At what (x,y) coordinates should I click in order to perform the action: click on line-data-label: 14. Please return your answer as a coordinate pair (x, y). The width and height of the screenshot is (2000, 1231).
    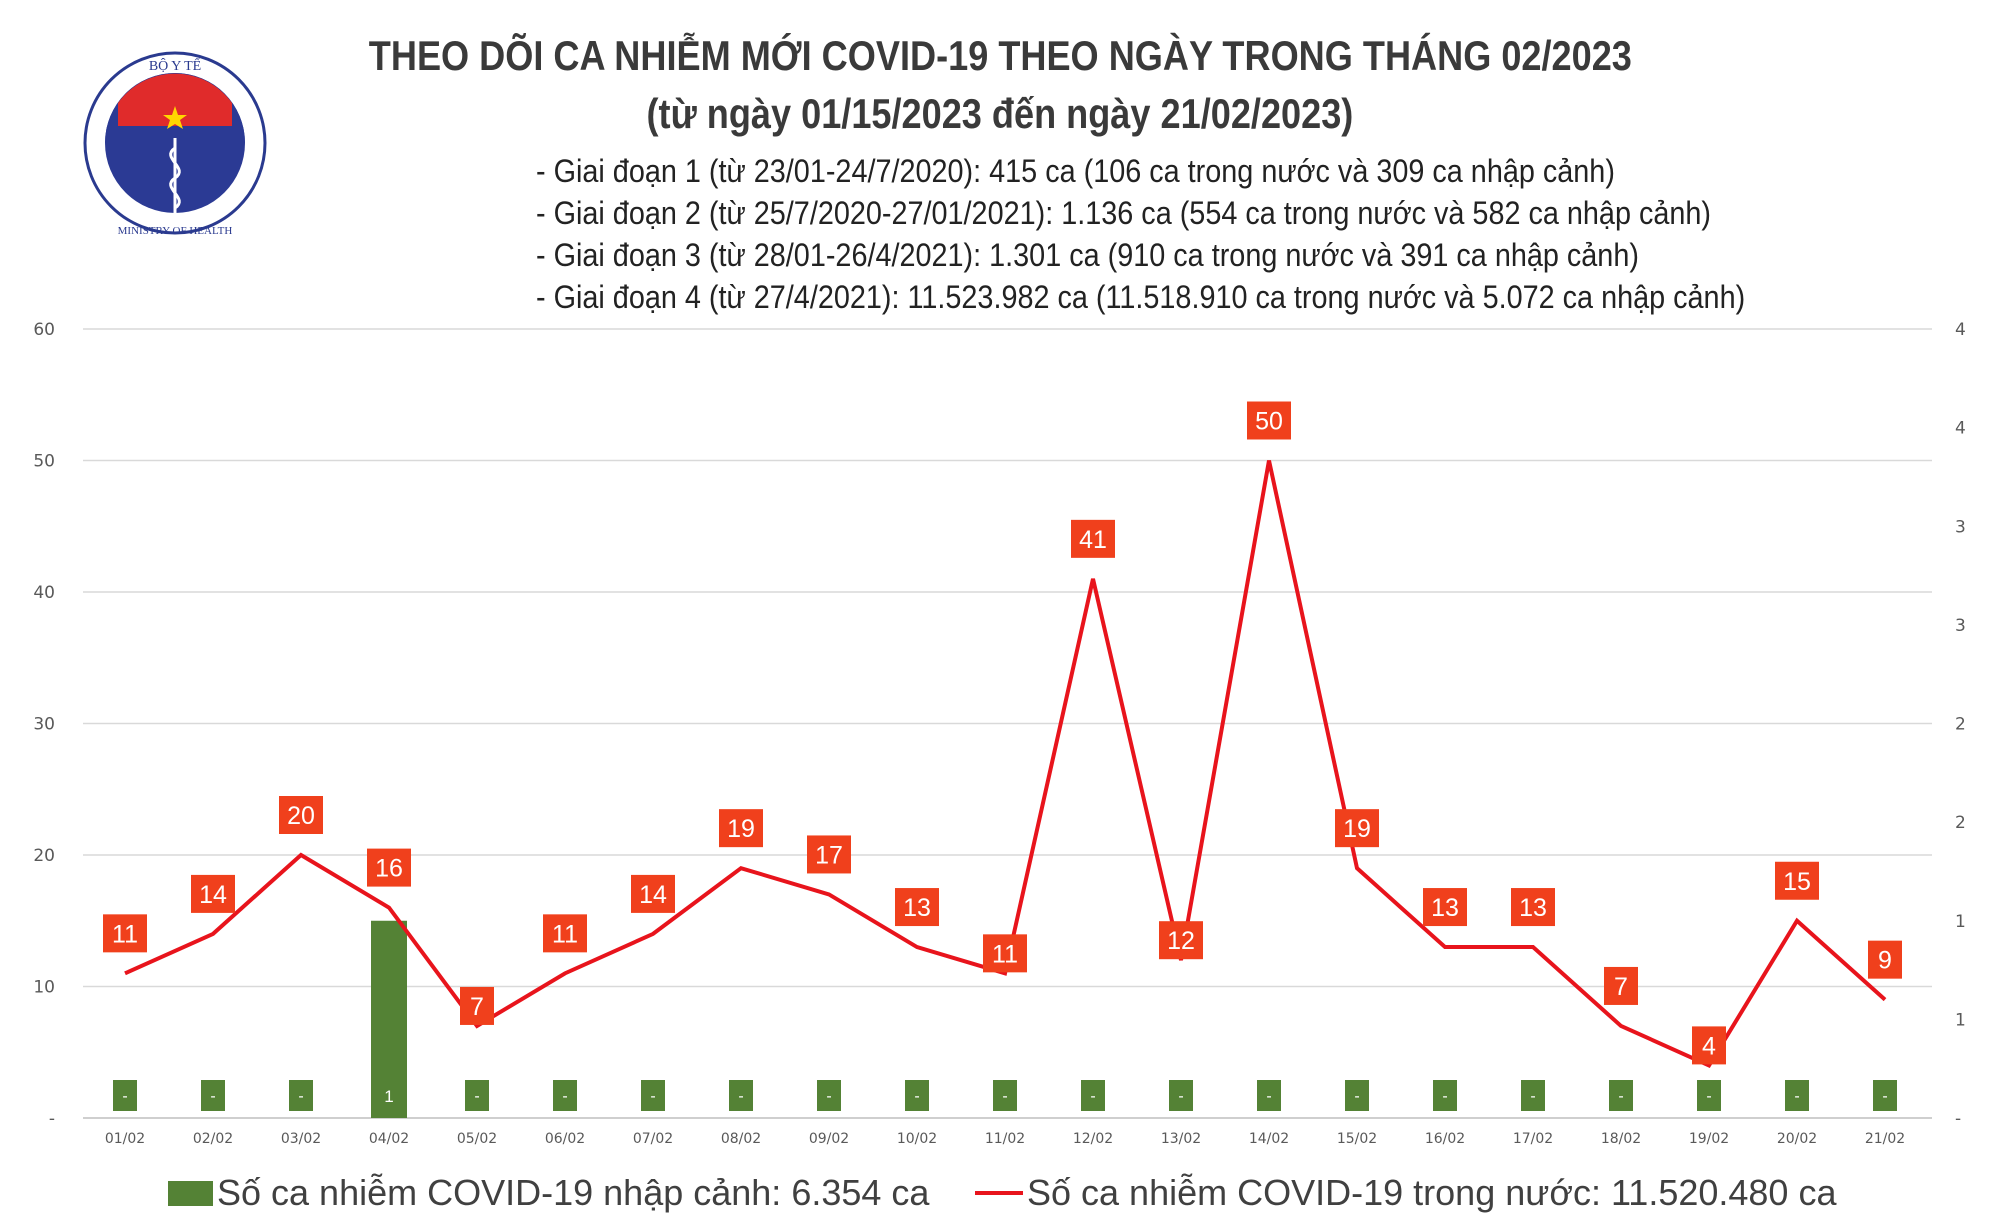
    Looking at the image, I should click on (653, 895).